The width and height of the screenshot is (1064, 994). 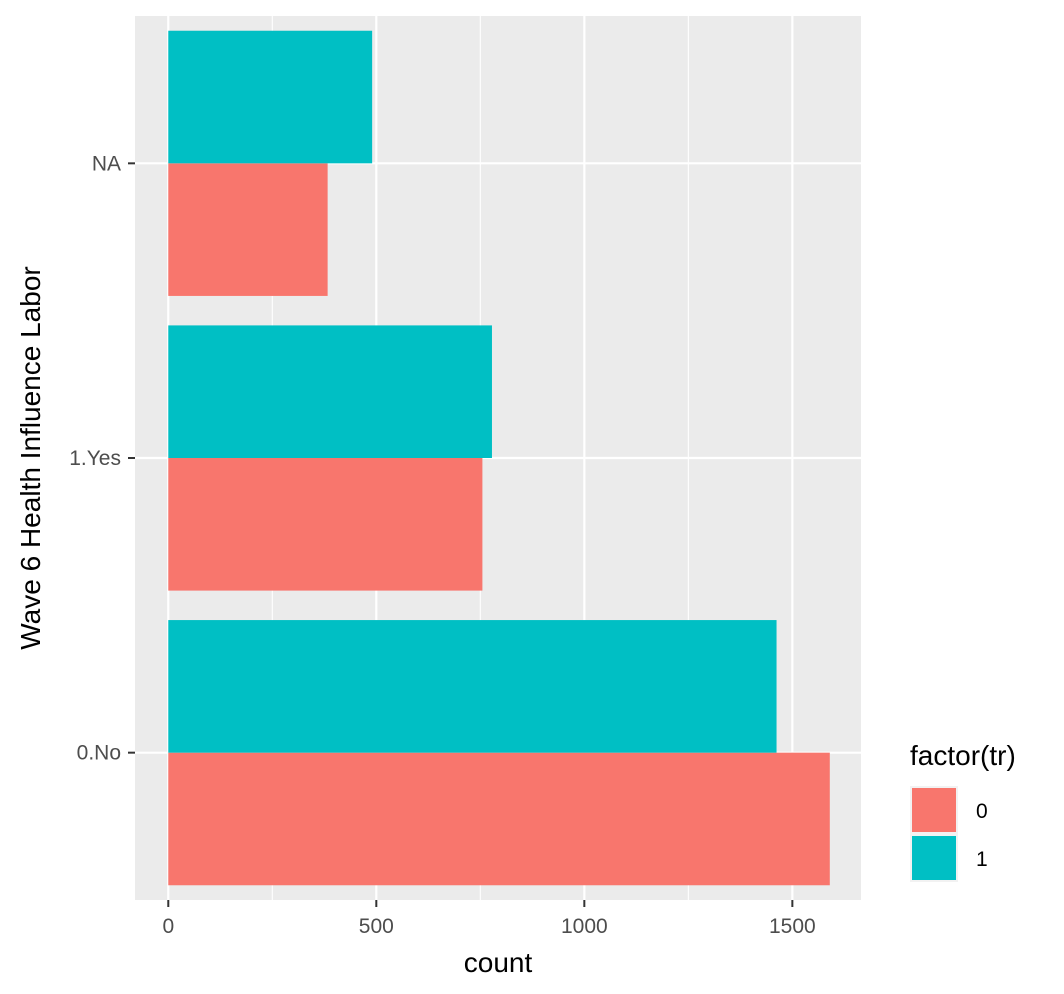 I want to click on legend-label-0: 0, so click(x=982, y=811).